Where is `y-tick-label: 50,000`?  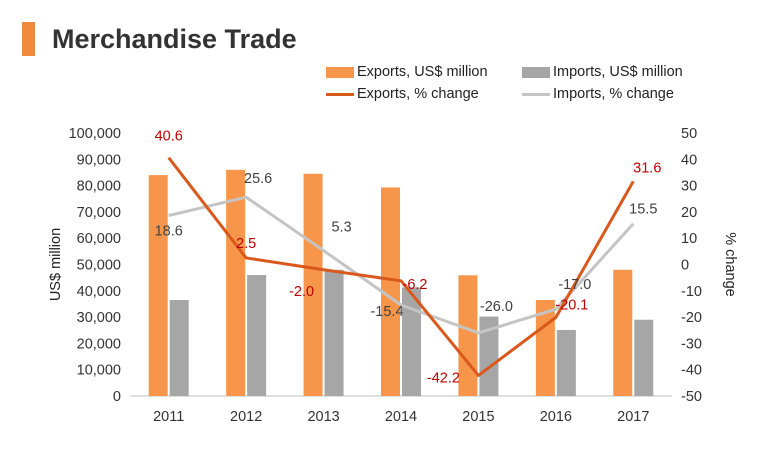 y-tick-label: 50,000 is located at coordinates (99, 266).